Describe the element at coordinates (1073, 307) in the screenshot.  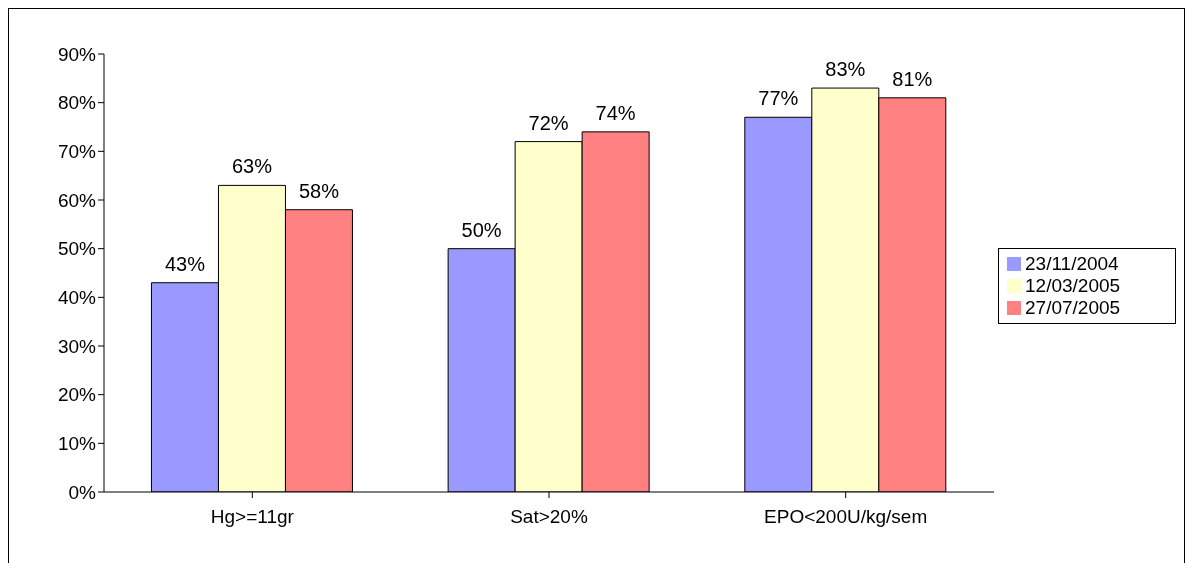
I see `legend-label: 27/07/2005` at that location.